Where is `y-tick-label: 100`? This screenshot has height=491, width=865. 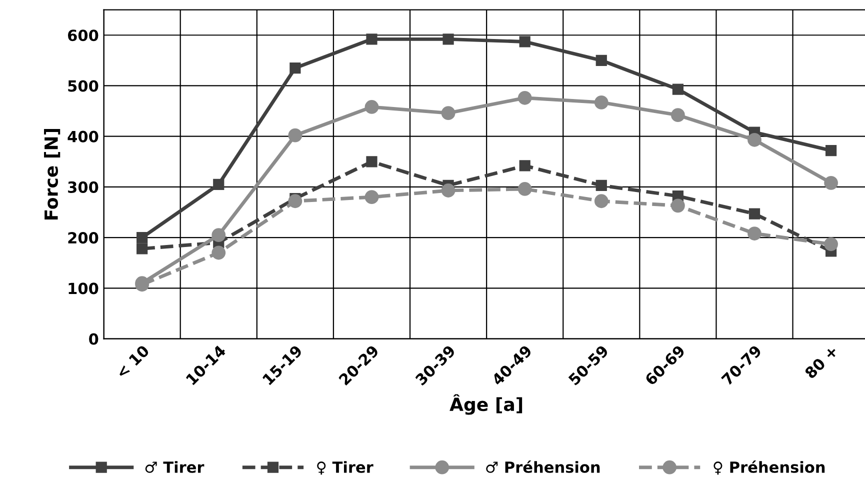 y-tick-label: 100 is located at coordinates (83, 288).